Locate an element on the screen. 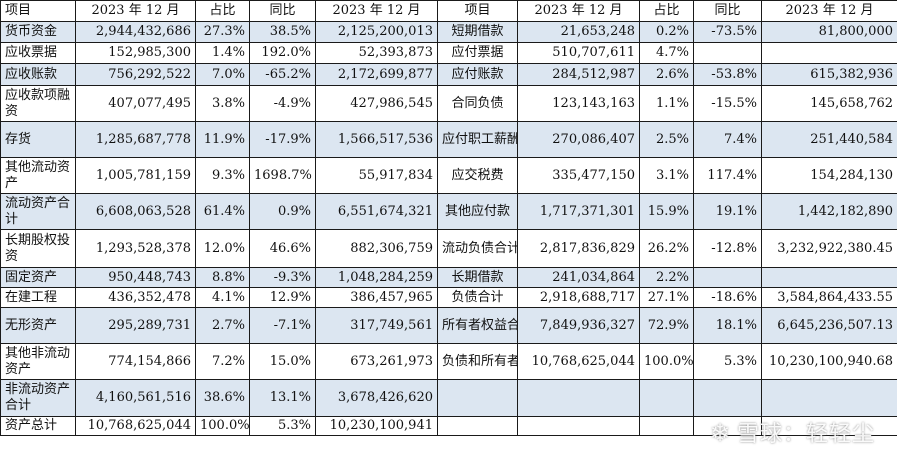 This screenshot has width=897, height=460. liability-share-value: 4.7% is located at coordinates (666, 53).